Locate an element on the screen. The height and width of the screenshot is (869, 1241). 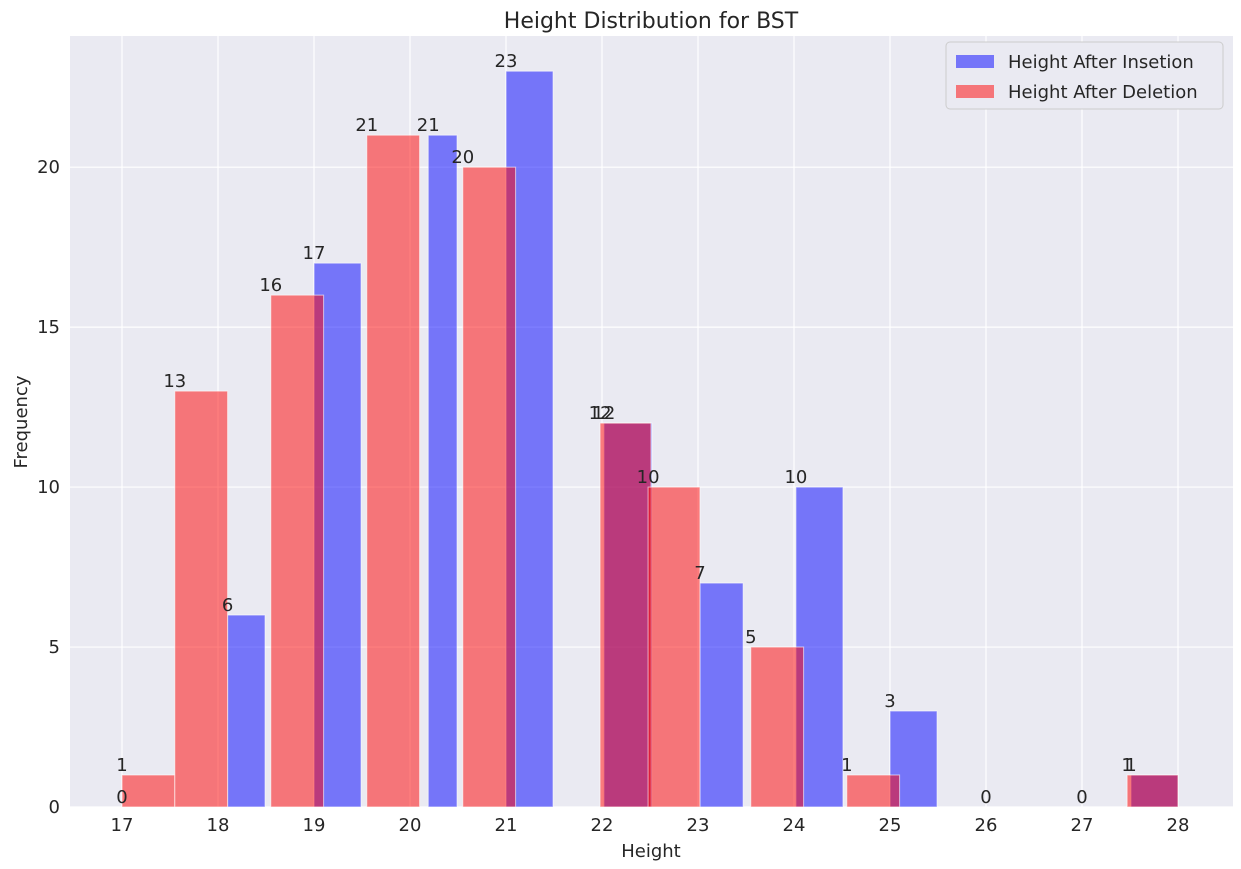
x-tick-label: 20 is located at coordinates (410, 825).